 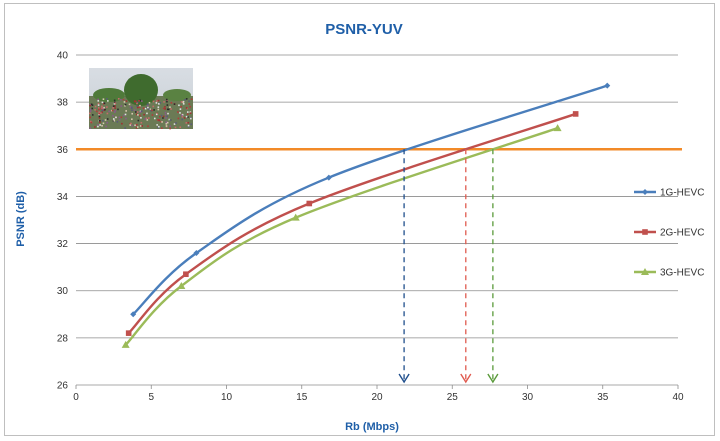 What do you see at coordinates (493, 378) in the screenshot?
I see `drop-arrowhead` at bounding box center [493, 378].